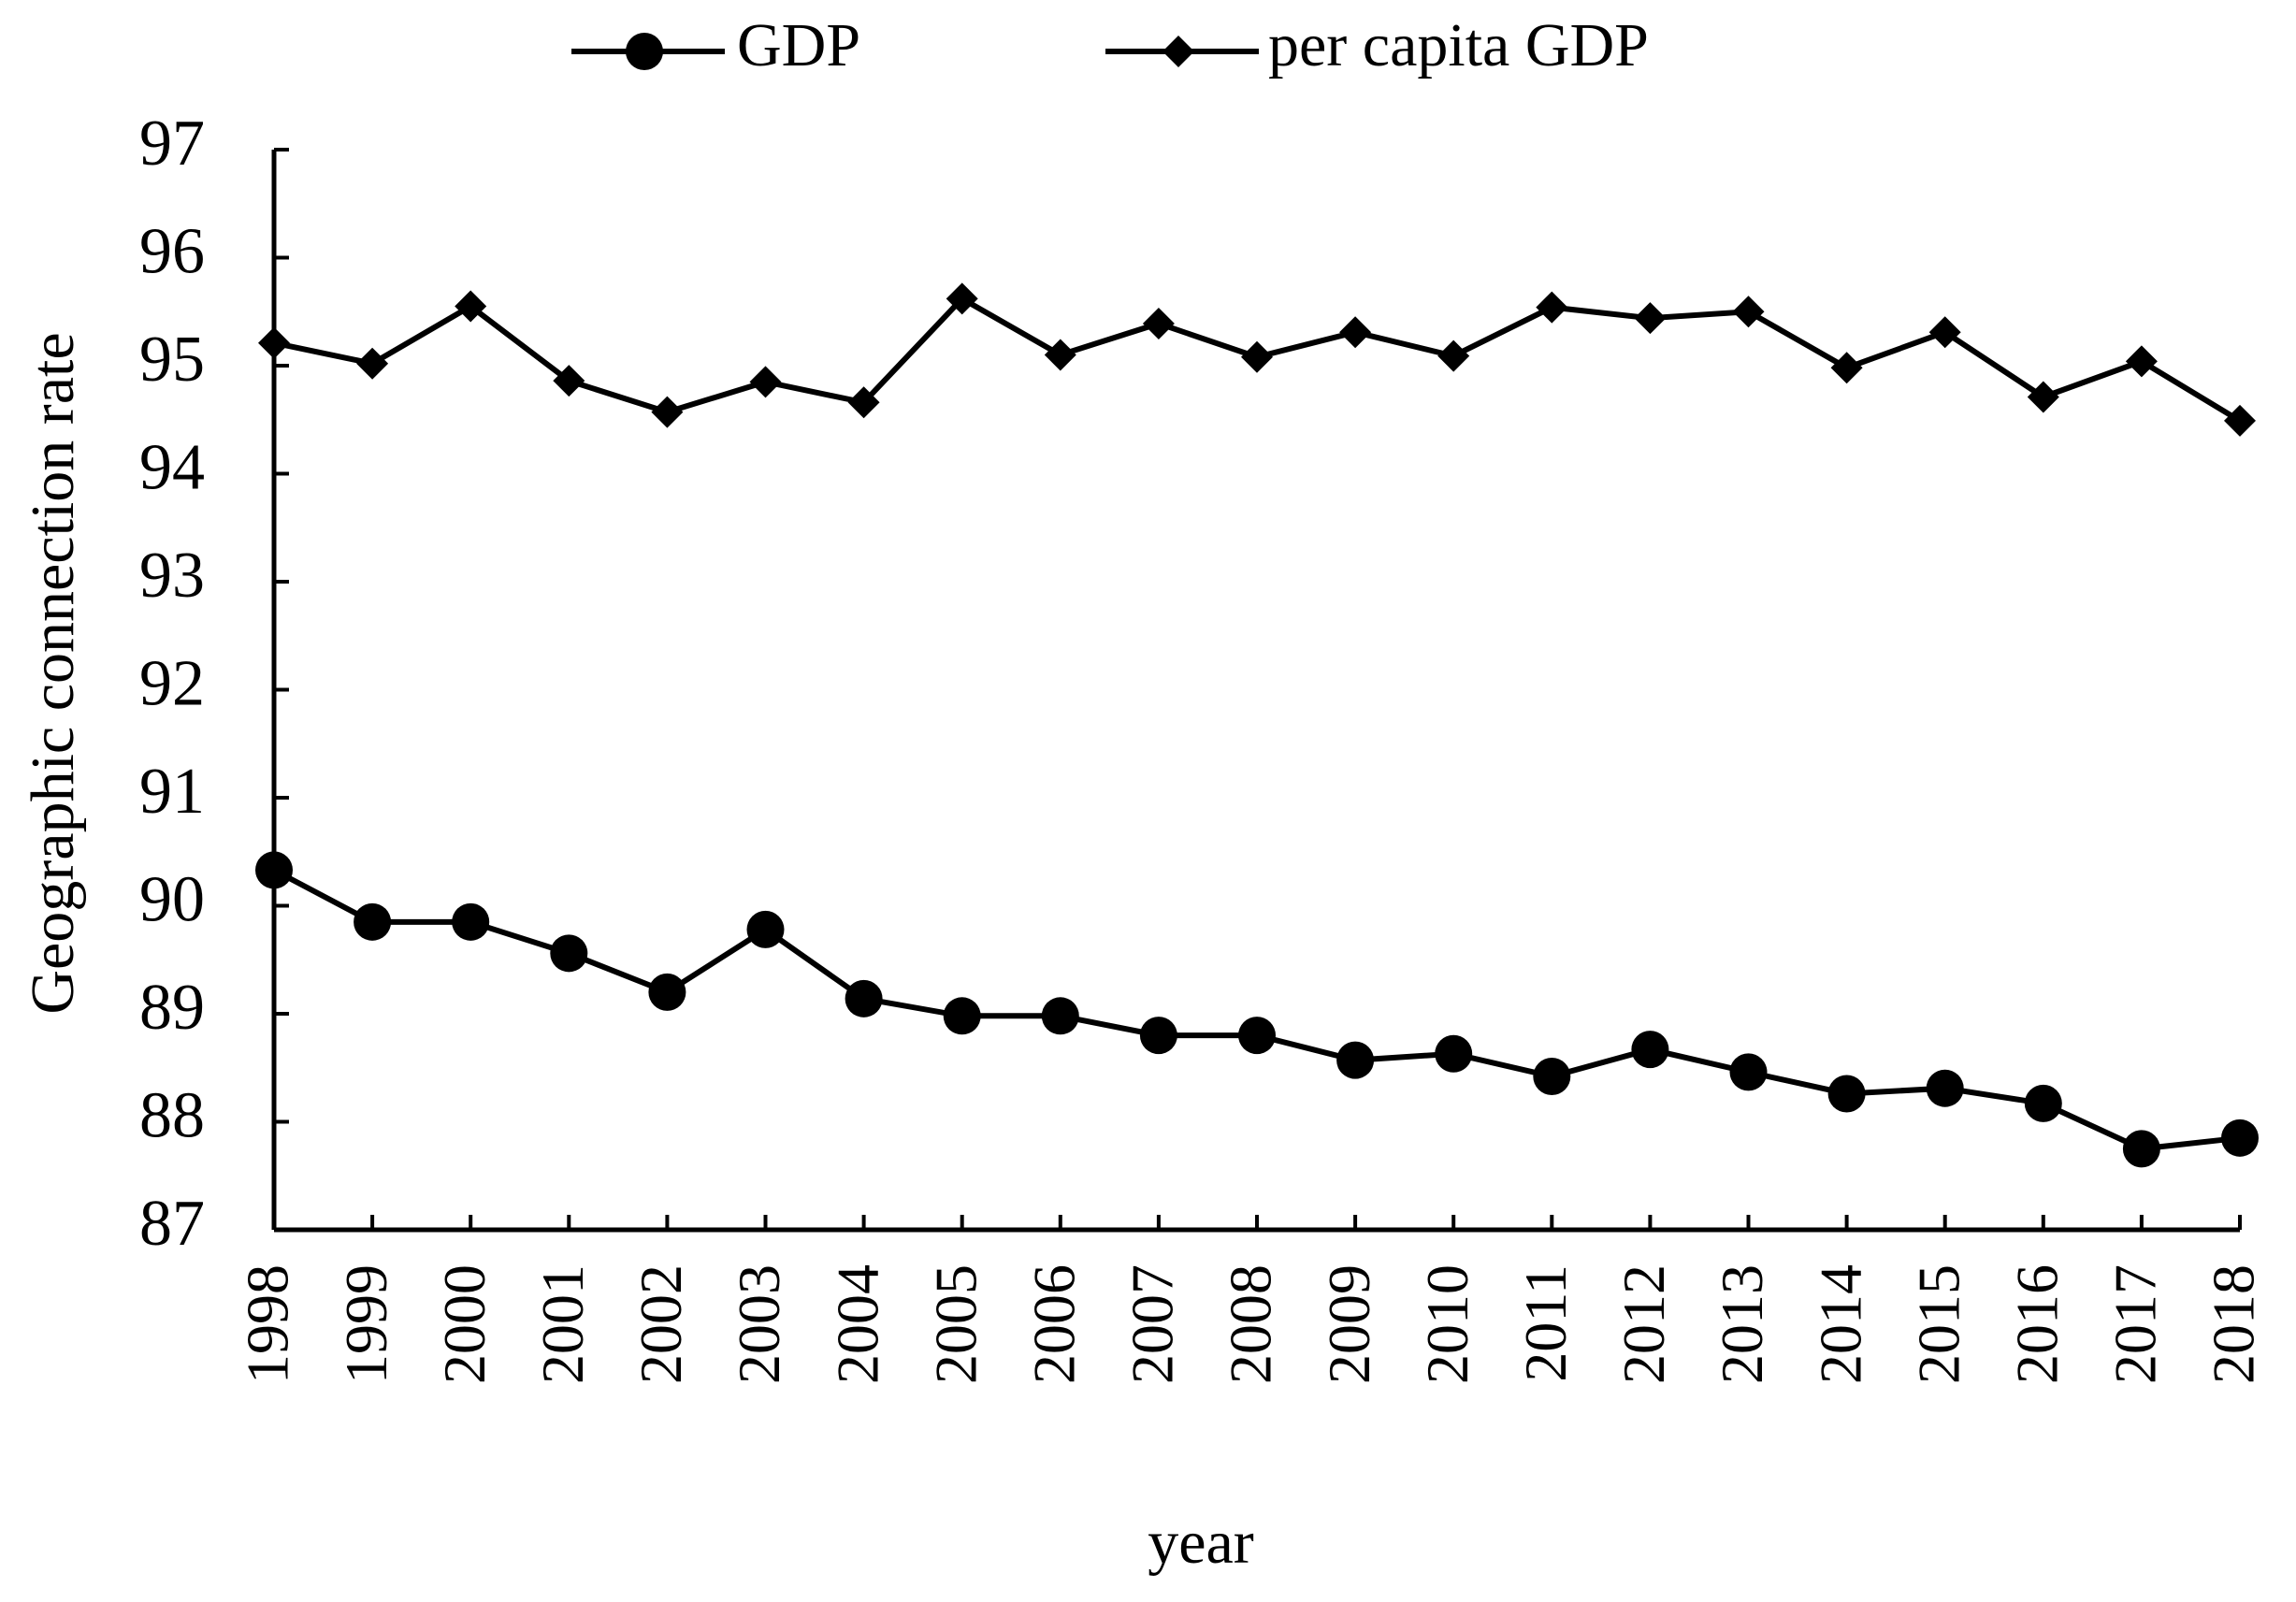 Image resolution: width=2296 pixels, height=1602 pixels. I want to click on x-tick-label: 2001, so click(562, 1324).